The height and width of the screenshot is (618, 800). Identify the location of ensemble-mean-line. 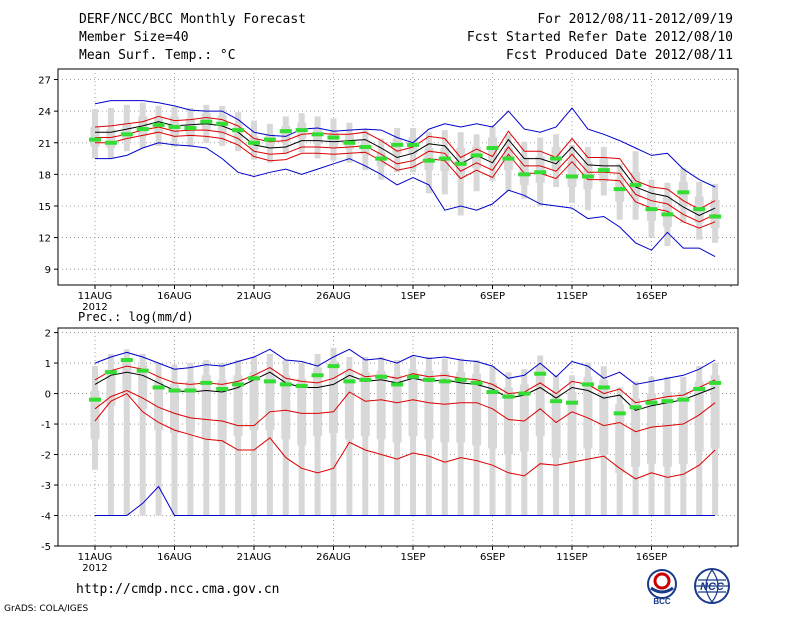
(405, 391).